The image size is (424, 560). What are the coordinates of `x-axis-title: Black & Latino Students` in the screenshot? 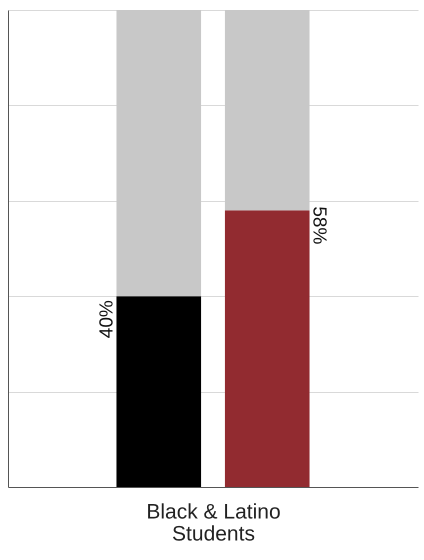 It's located at (213, 523).